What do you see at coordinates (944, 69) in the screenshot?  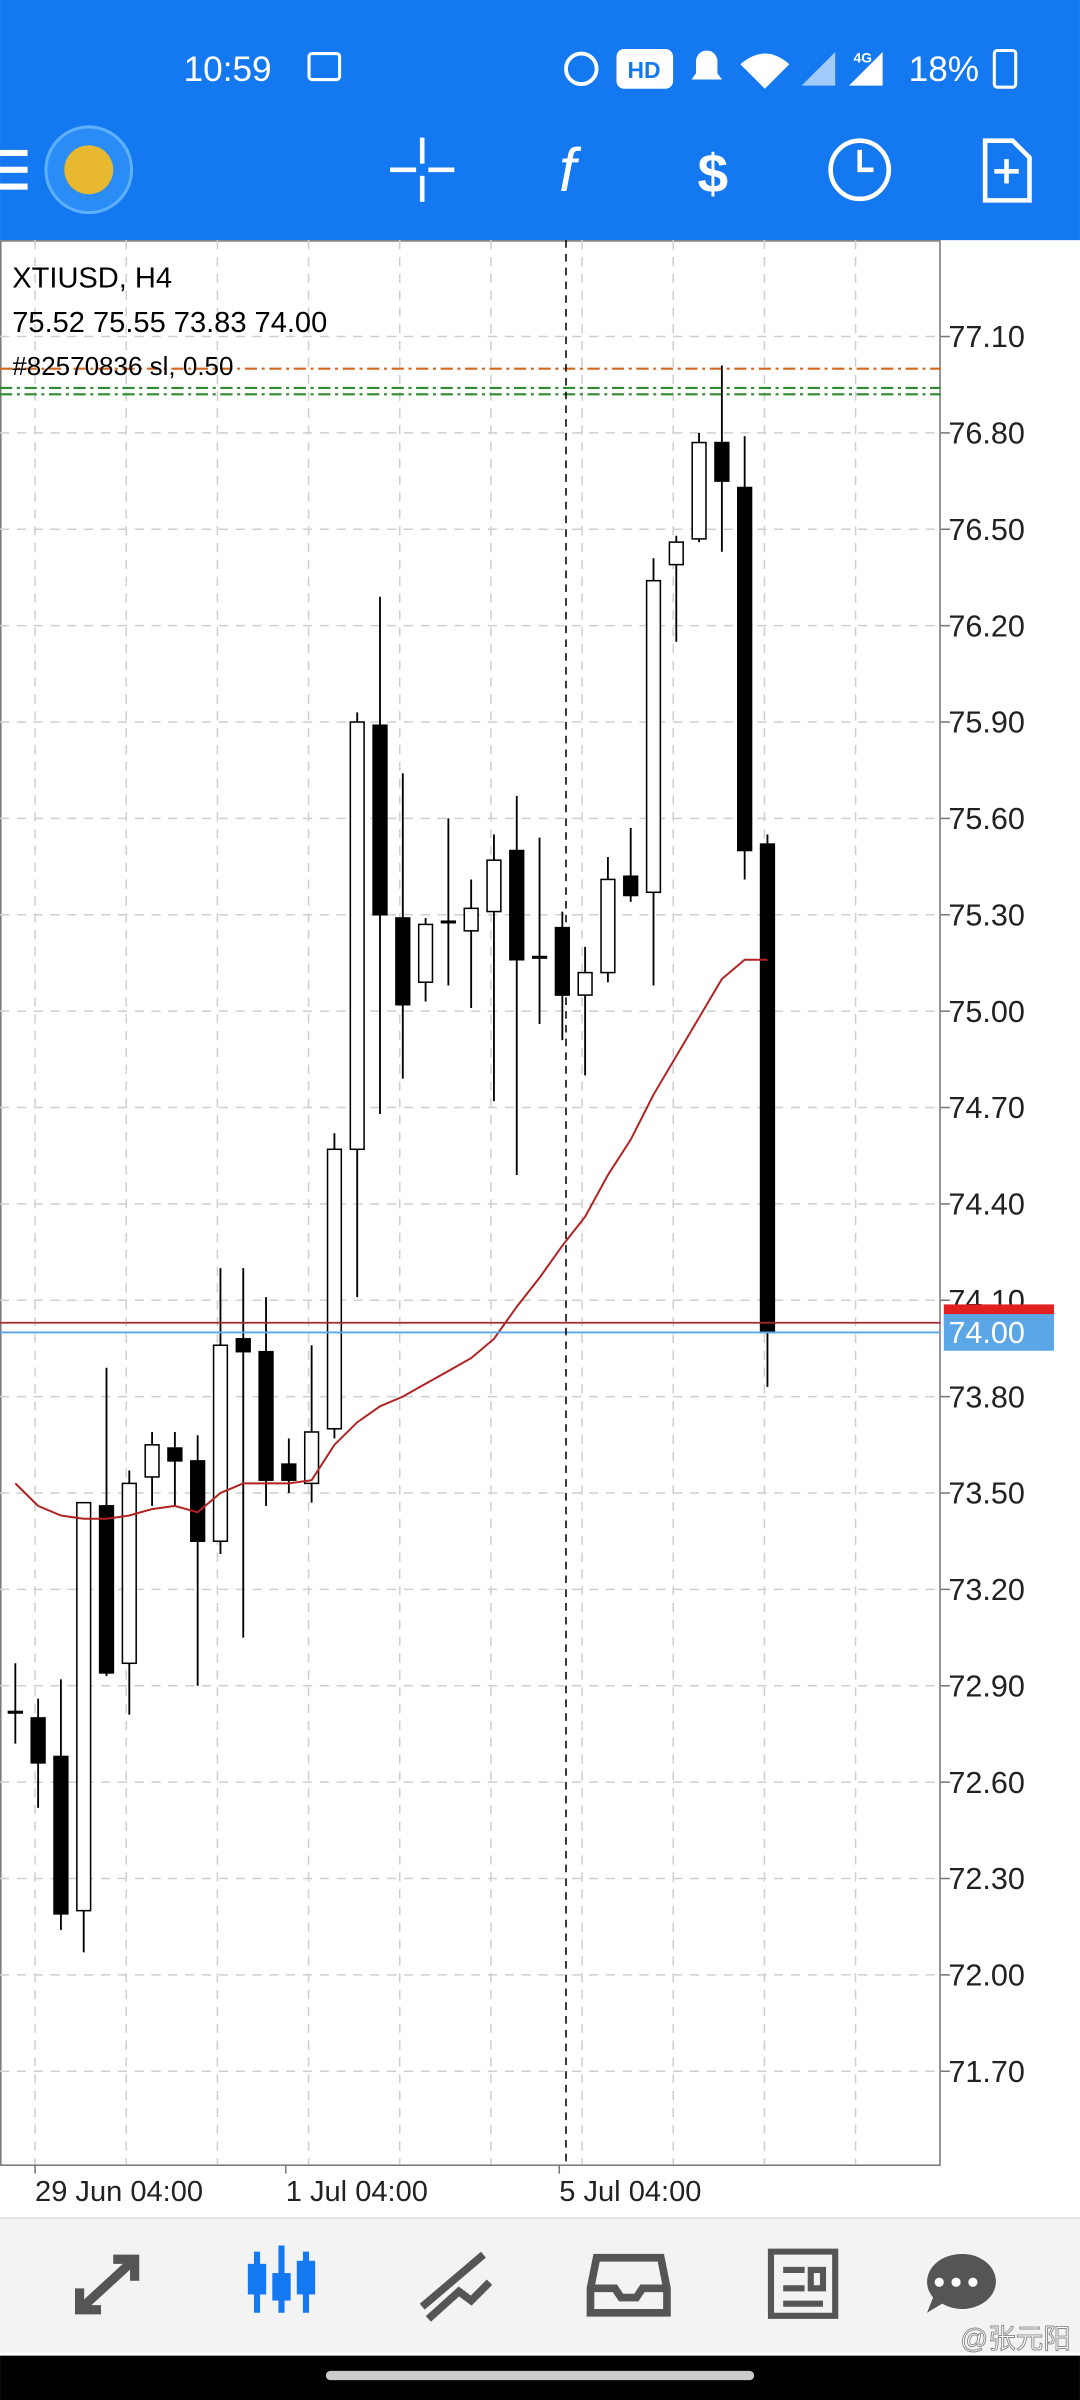 I see `battery-text: 18%` at bounding box center [944, 69].